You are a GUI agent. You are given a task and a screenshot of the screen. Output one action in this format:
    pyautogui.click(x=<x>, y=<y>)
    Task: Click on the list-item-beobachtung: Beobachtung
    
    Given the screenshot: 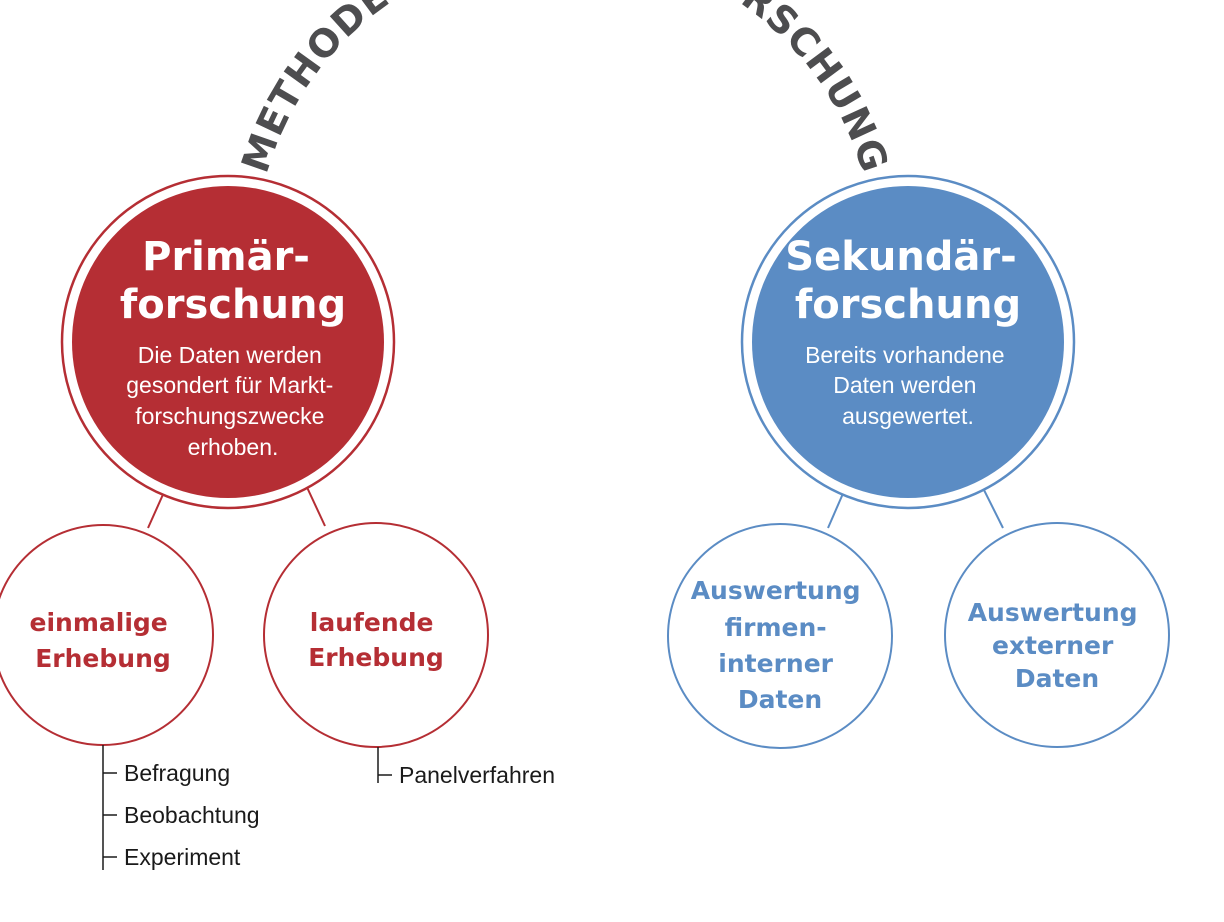 What is the action you would take?
    pyautogui.click(x=192, y=815)
    